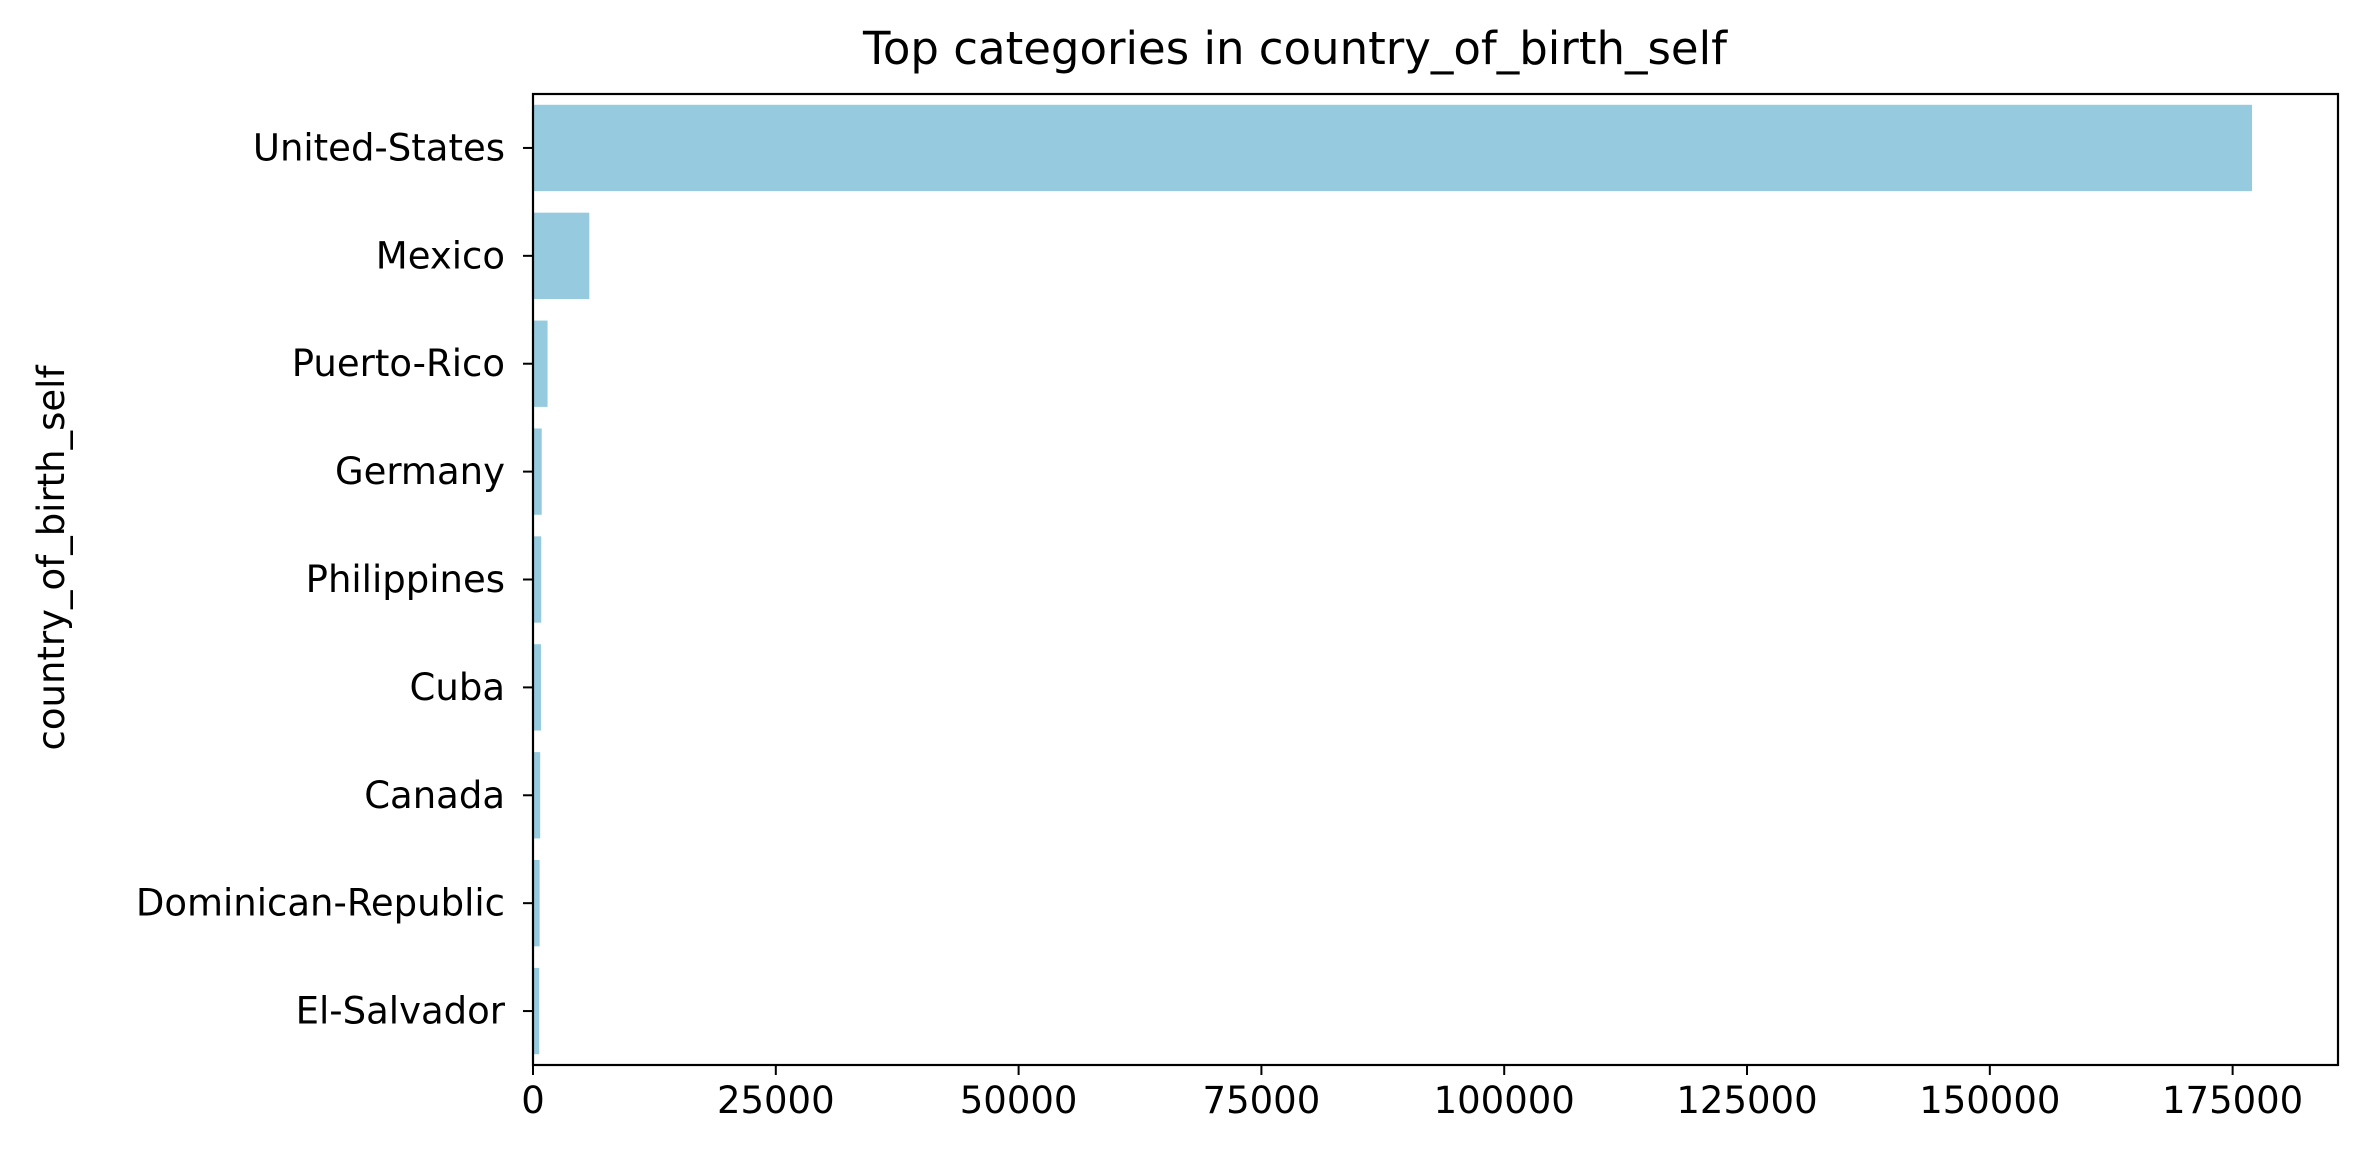 The image size is (2369, 1166). Describe the element at coordinates (533, 1100) in the screenshot. I see `x-tick-label: 0` at that location.